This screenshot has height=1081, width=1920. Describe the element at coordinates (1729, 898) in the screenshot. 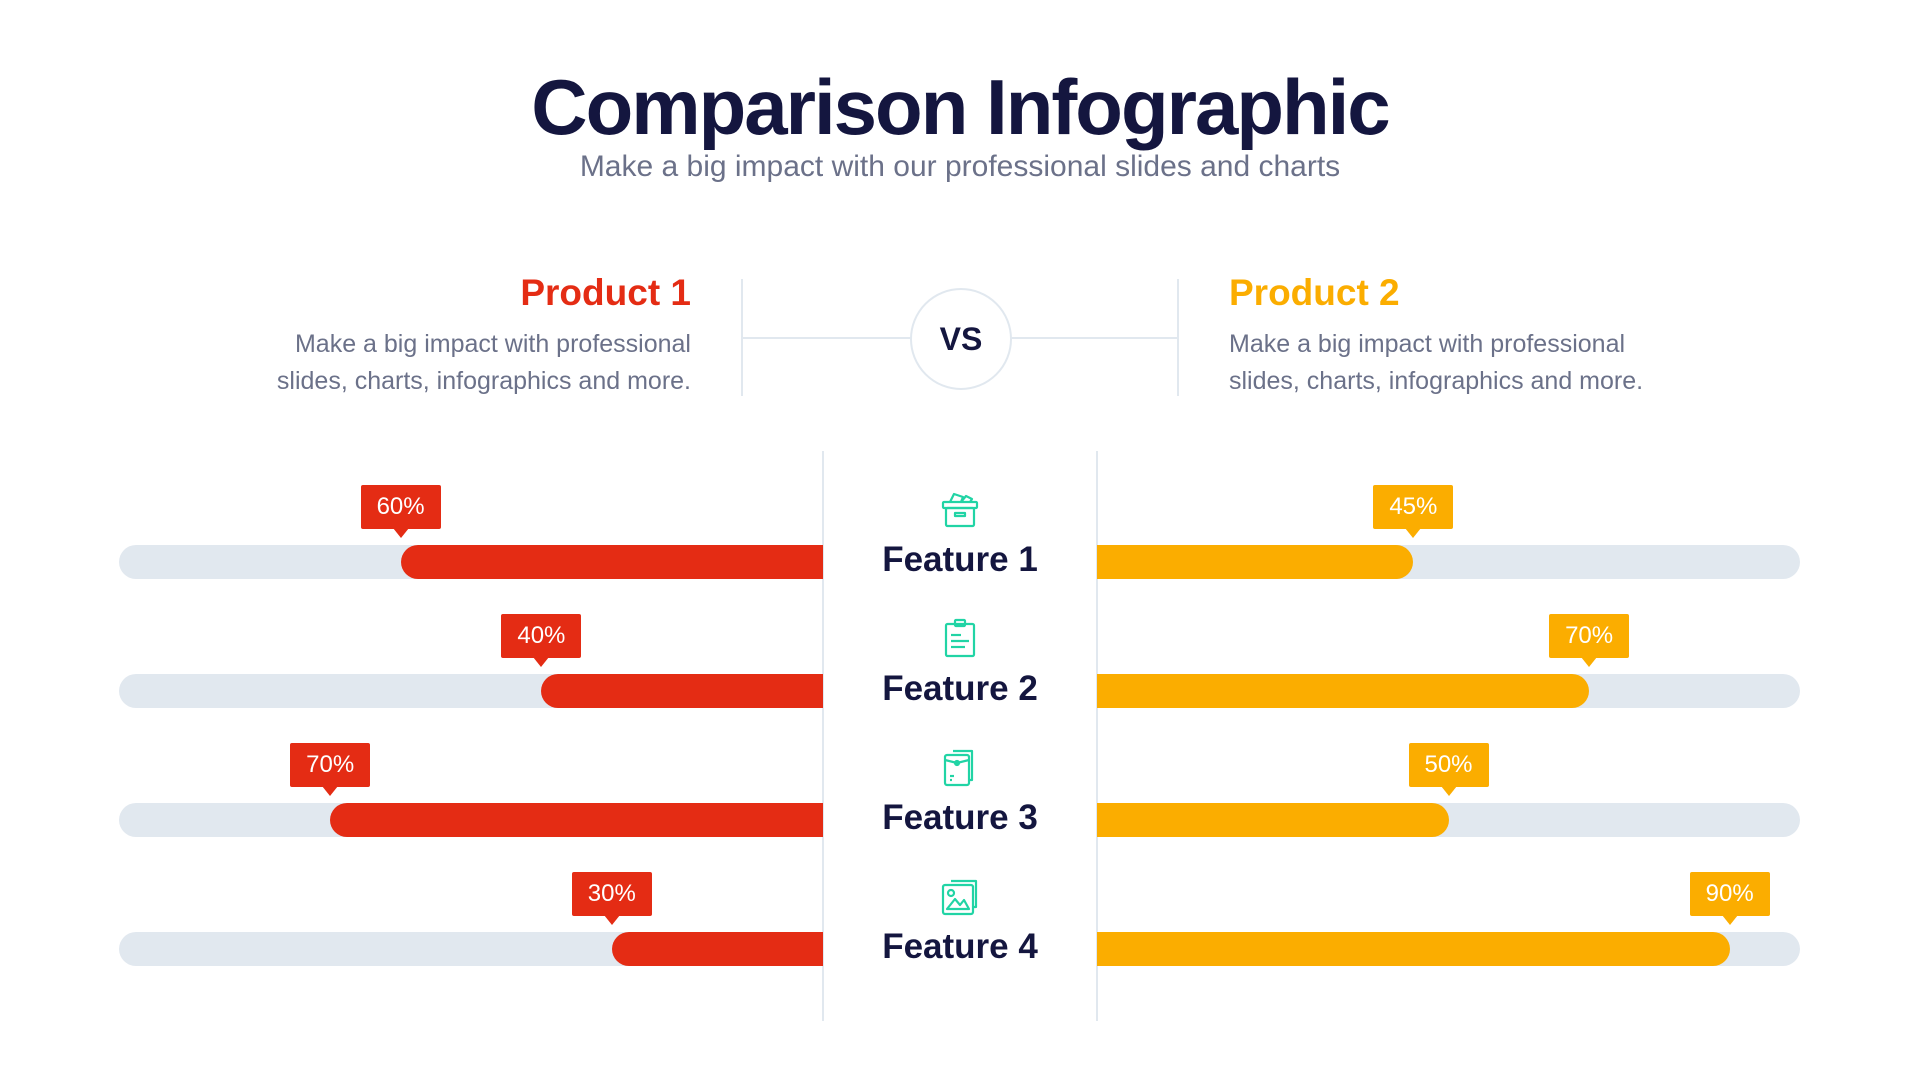

I see `product2-value-label: 90%` at that location.